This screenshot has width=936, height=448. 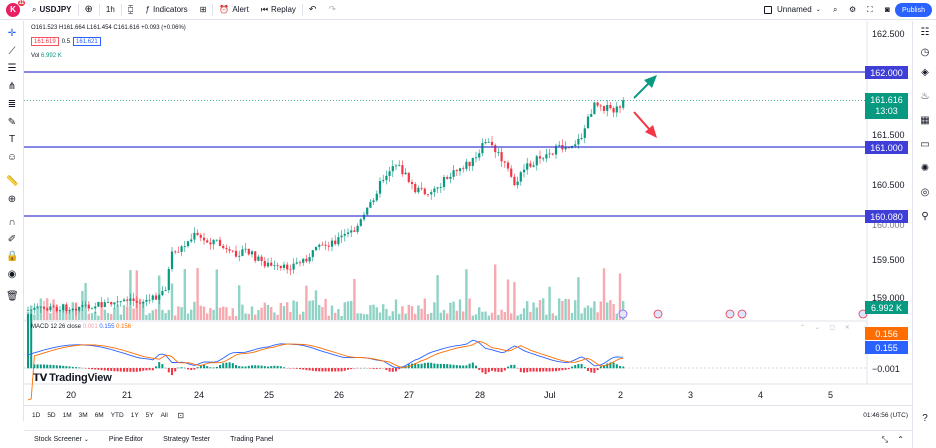 I want to click on pane-controls: ⌃ ⌄ ▢ ✕, so click(x=827, y=328).